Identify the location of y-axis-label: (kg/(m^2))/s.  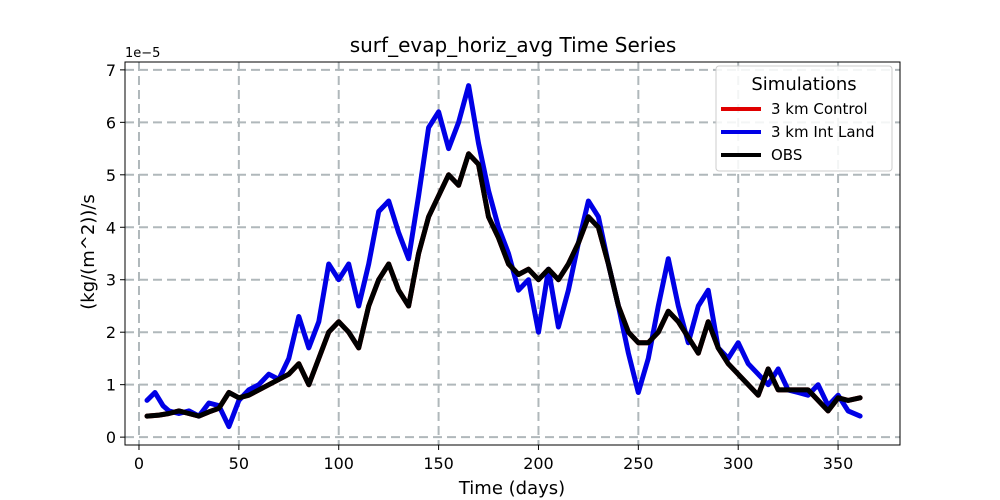
(88, 252).